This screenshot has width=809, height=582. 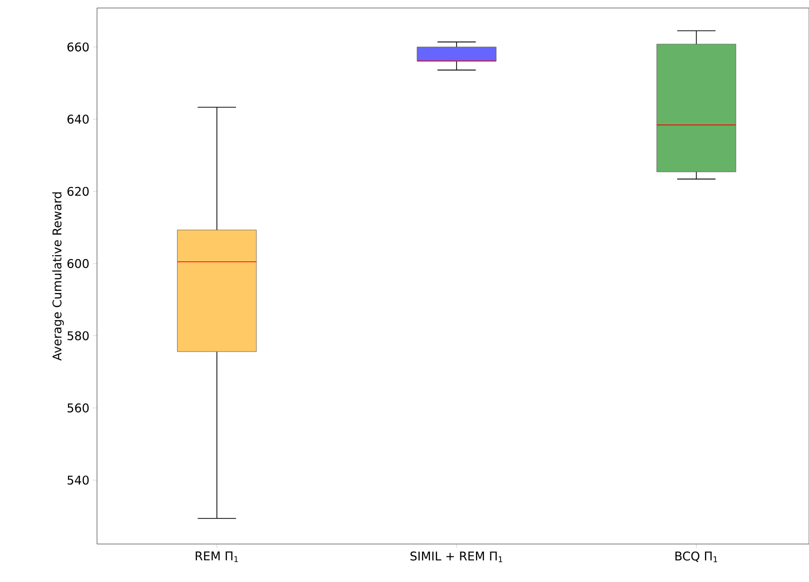 What do you see at coordinates (78, 191) in the screenshot?
I see `y-tick-label: 620` at bounding box center [78, 191].